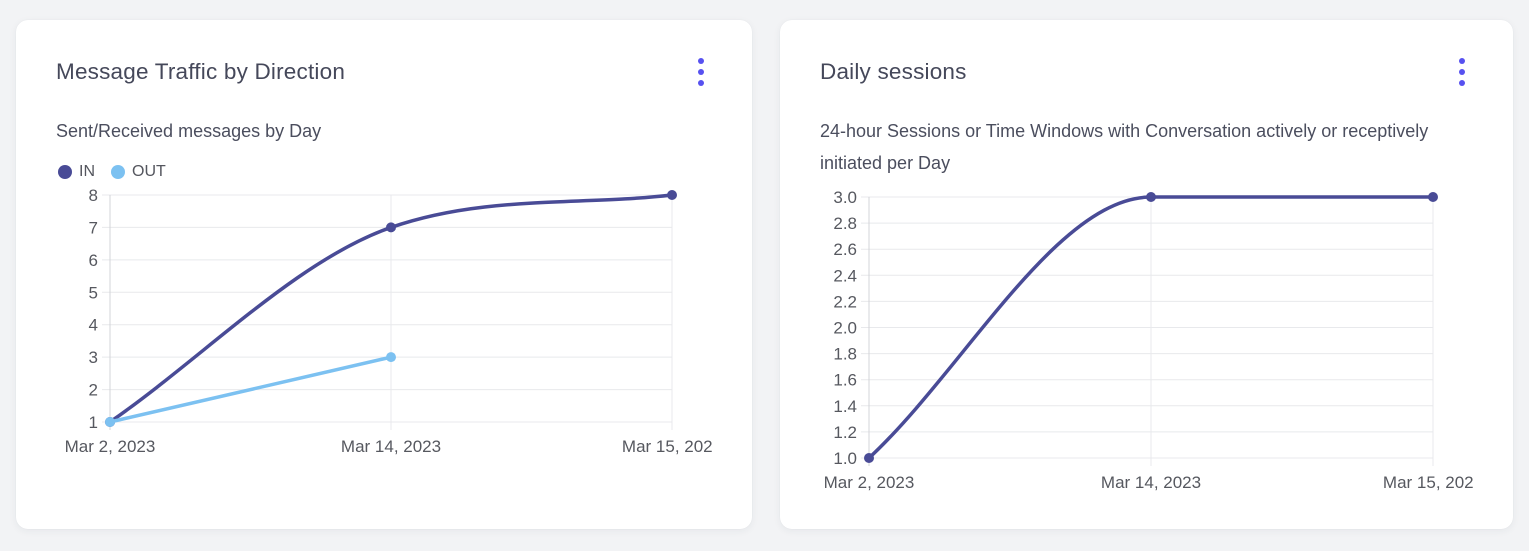 The width and height of the screenshot is (1529, 551). I want to click on svg-text: 2.8, so click(845, 223).